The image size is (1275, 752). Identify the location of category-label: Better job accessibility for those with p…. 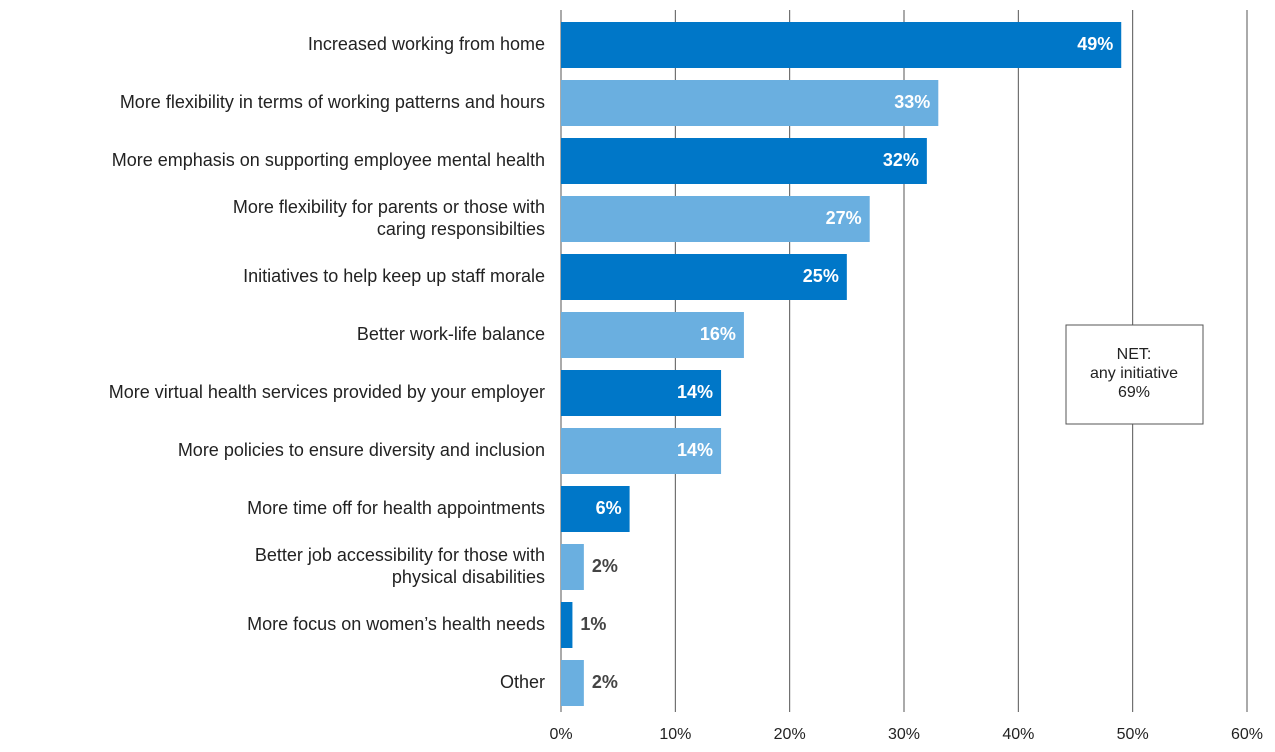
(400, 566).